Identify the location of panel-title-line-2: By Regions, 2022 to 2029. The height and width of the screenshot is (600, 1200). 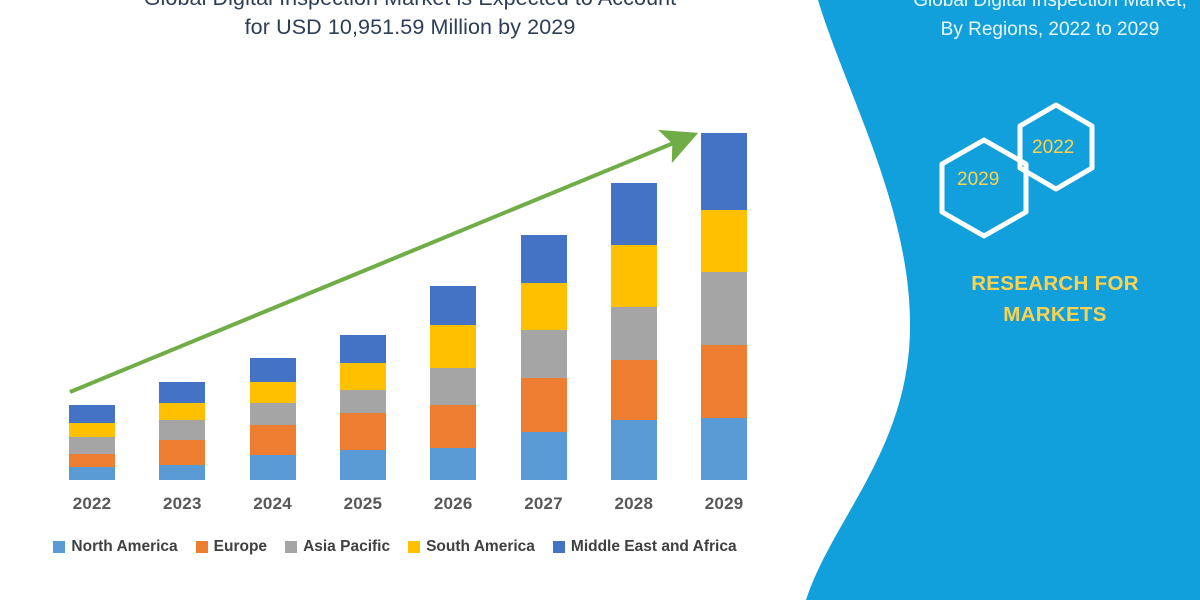
(1050, 29).